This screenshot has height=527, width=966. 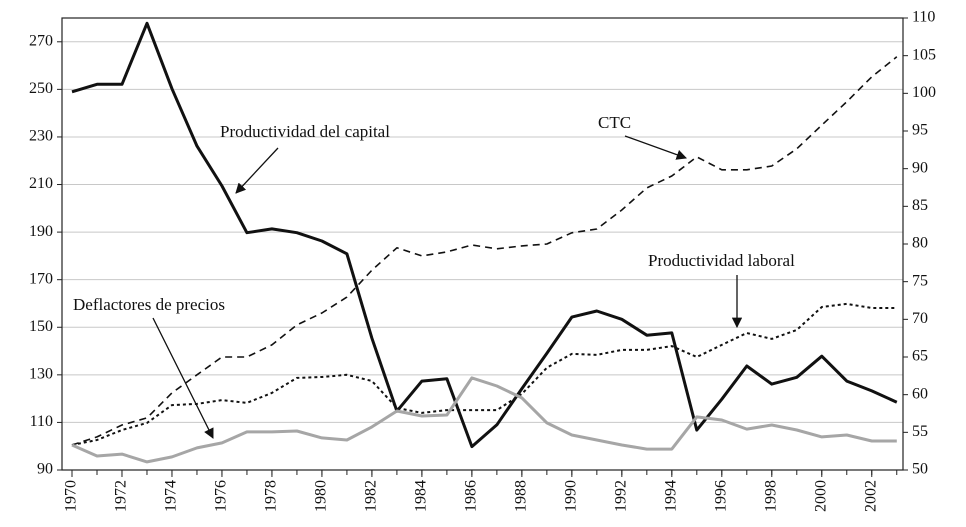 What do you see at coordinates (924, 54) in the screenshot?
I see `y2-tick-label: 105` at bounding box center [924, 54].